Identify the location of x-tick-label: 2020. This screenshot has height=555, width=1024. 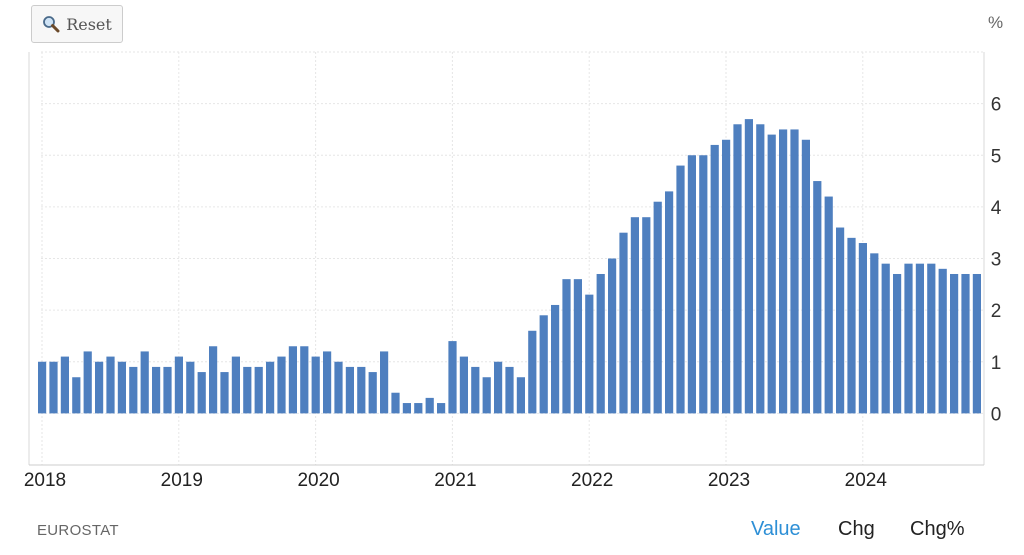
(318, 480).